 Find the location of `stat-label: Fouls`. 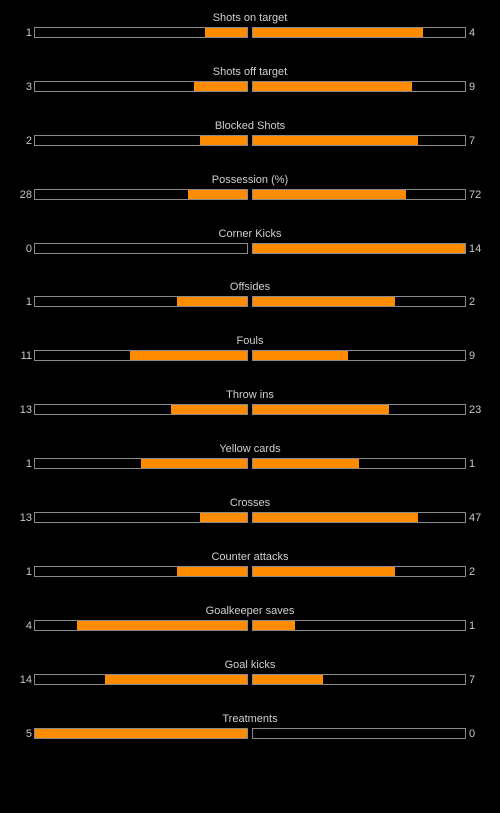

stat-label: Fouls is located at coordinates (250, 341).